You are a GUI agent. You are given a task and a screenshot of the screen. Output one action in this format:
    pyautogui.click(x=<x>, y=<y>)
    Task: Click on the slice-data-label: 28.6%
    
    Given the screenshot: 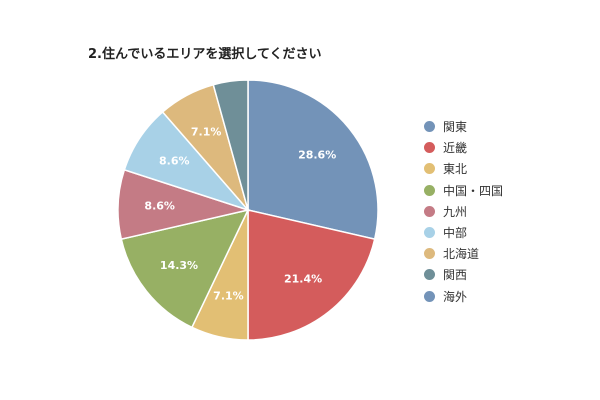 What is the action you would take?
    pyautogui.click(x=317, y=154)
    